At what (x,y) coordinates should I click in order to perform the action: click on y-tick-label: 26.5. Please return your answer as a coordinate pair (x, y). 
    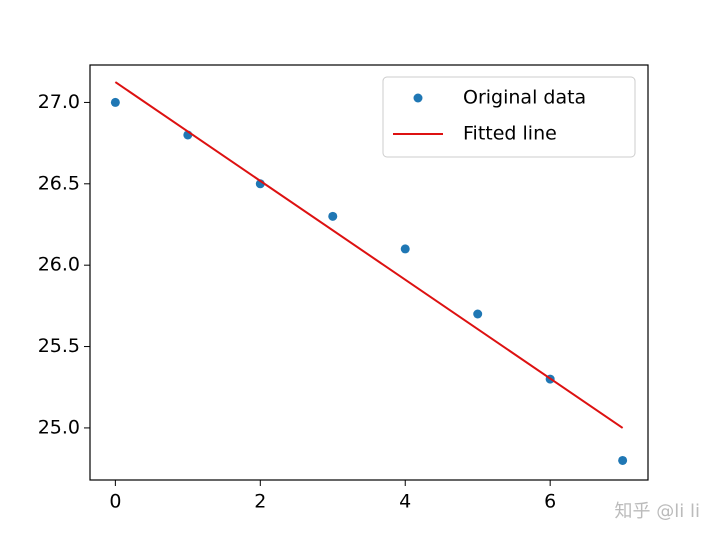
    Looking at the image, I should click on (59, 183).